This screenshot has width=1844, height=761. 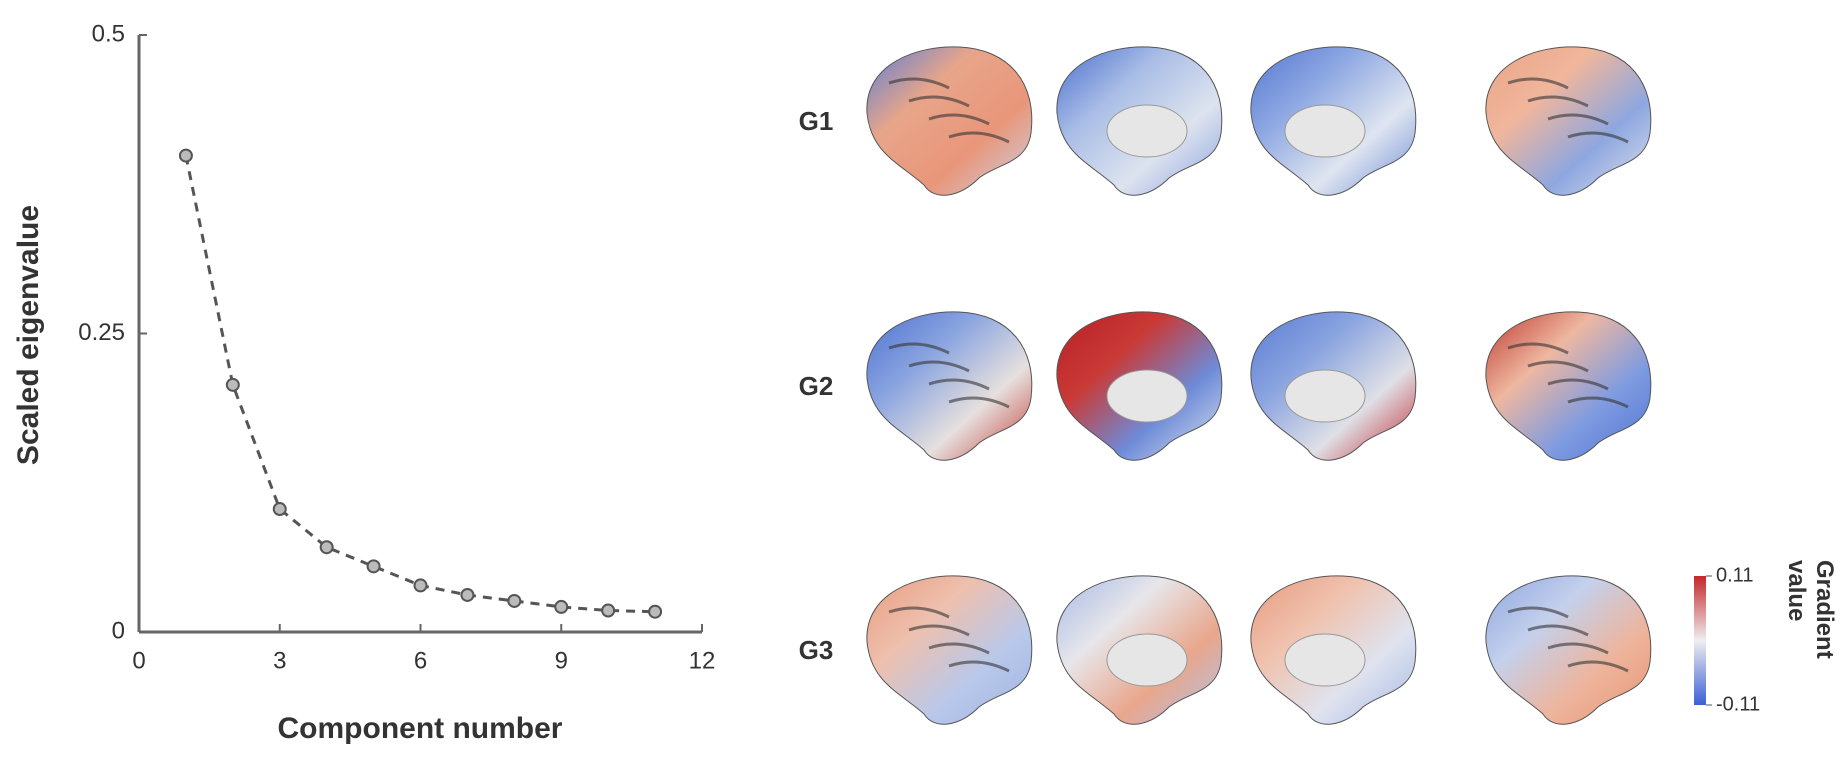 I want to click on y-tick-label: 0, so click(x=118, y=630).